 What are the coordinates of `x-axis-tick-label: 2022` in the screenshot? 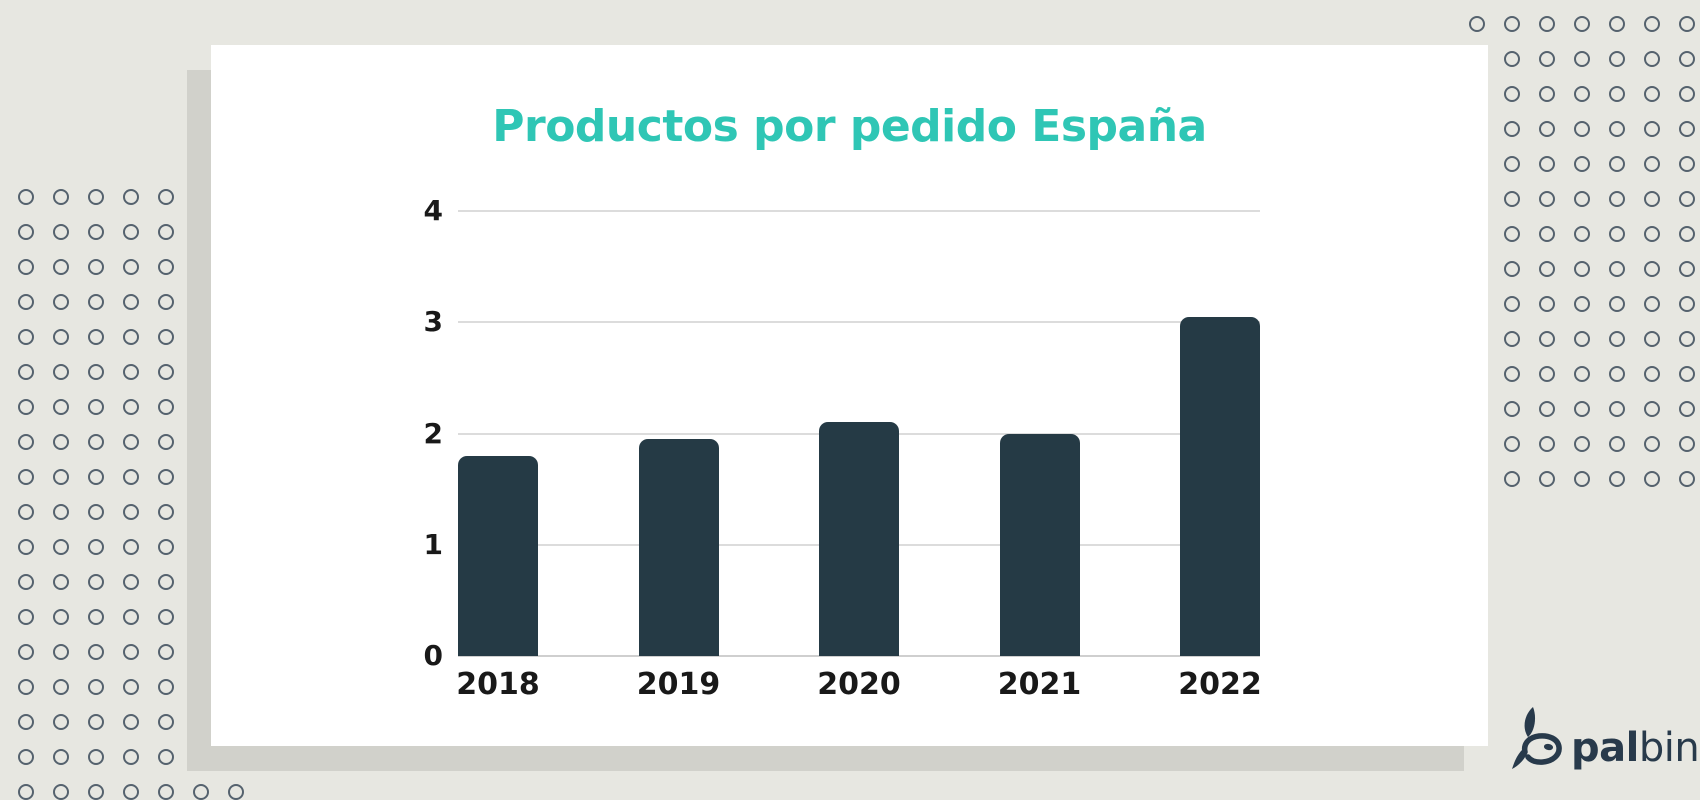 It's located at (1220, 684).